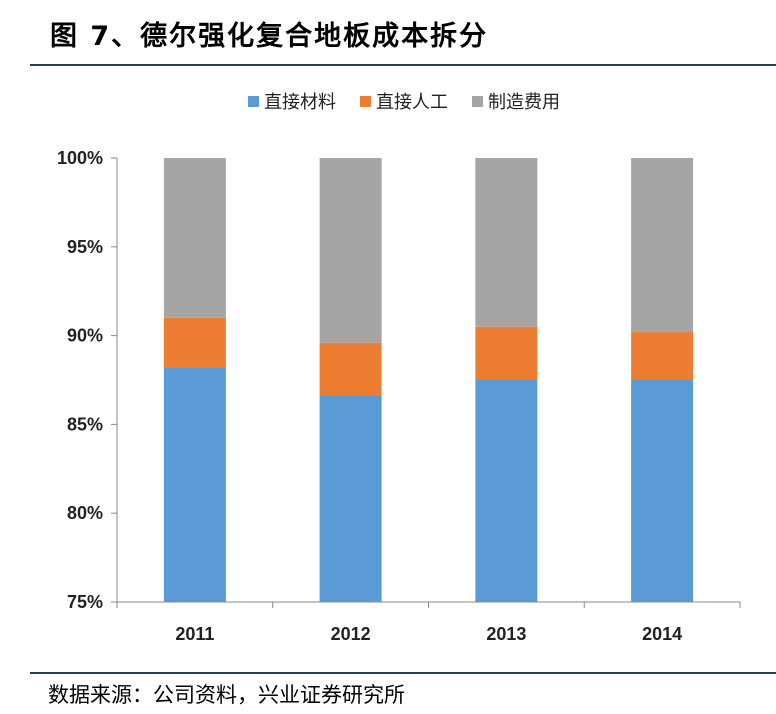 This screenshot has width=776, height=714. I want to click on chart-legend: 直接材料 直接人工 制造费用, so click(404, 102).